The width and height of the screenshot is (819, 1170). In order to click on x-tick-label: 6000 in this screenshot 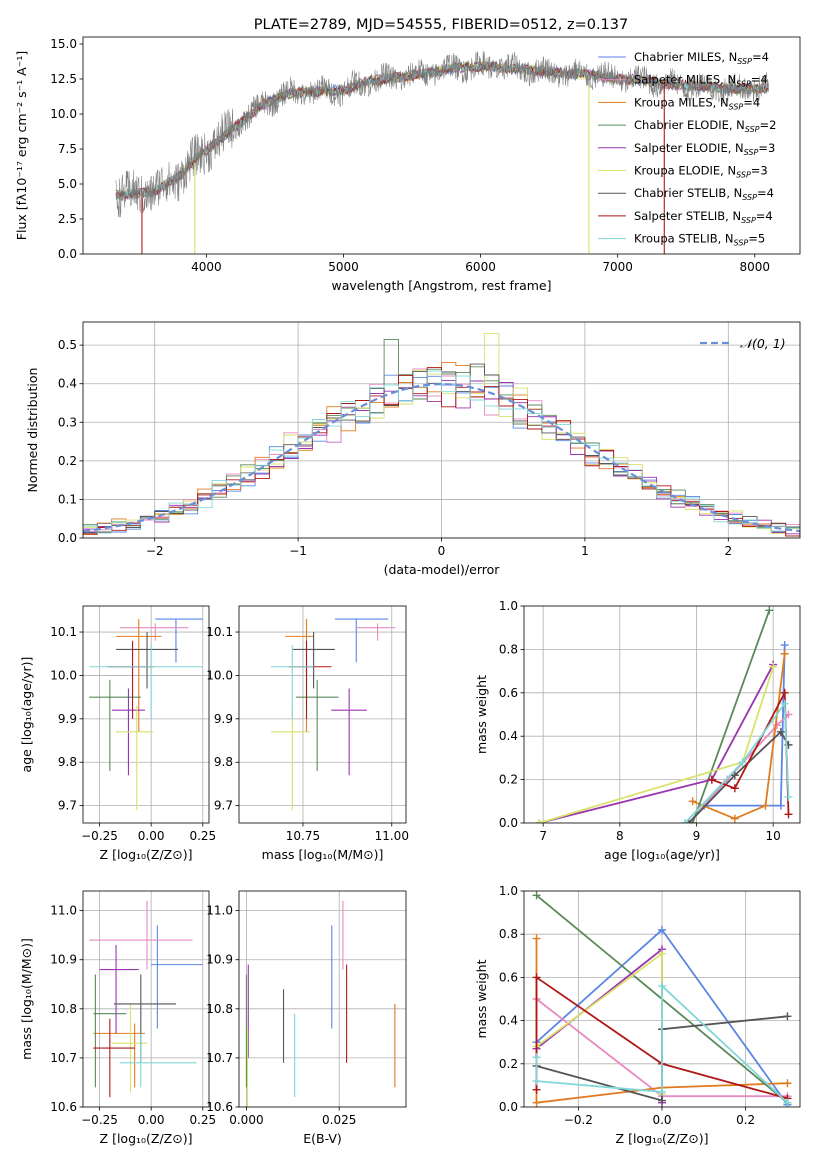, I will do `click(480, 267)`.